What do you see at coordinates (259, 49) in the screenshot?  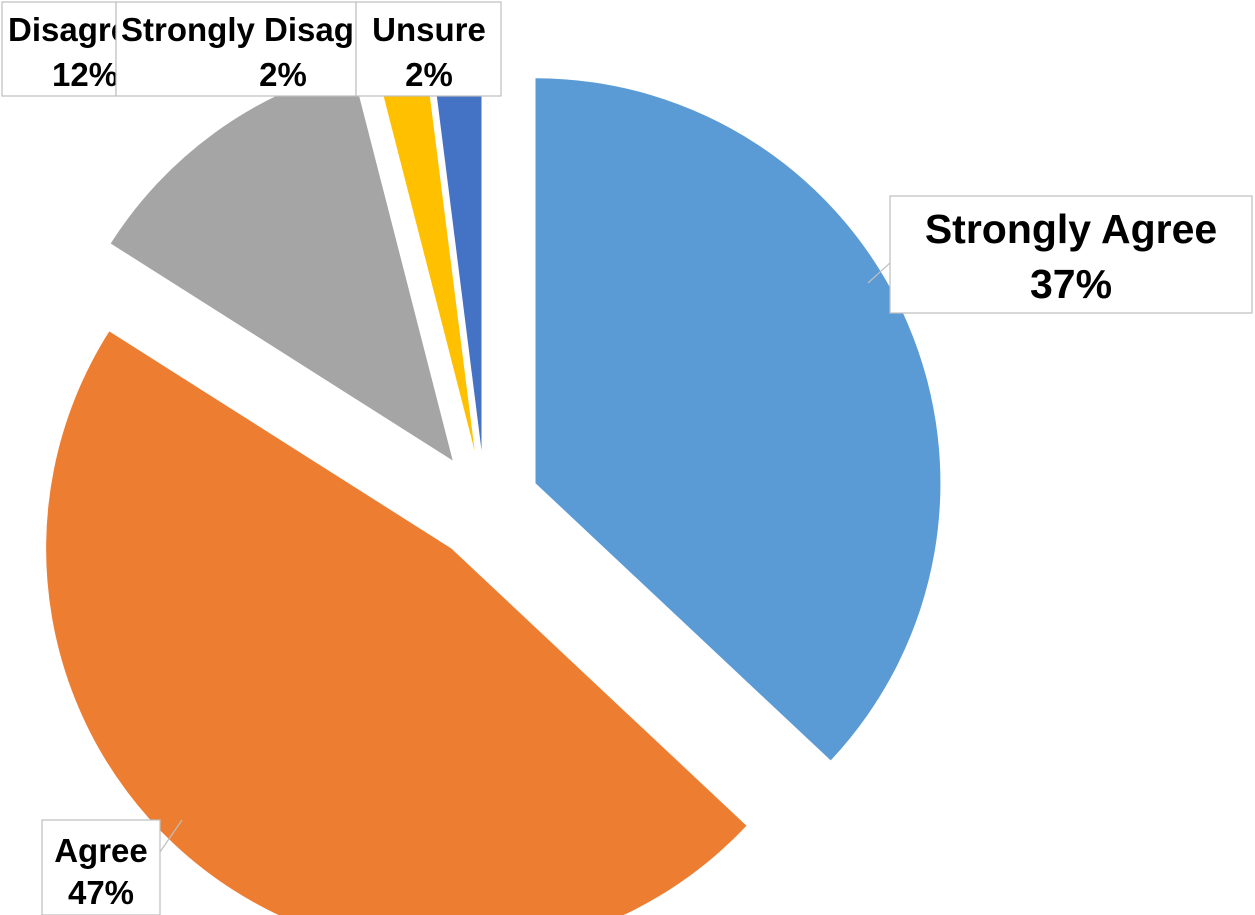 I see `data-label-strongly-disagree: Strongly Disagree 2%` at bounding box center [259, 49].